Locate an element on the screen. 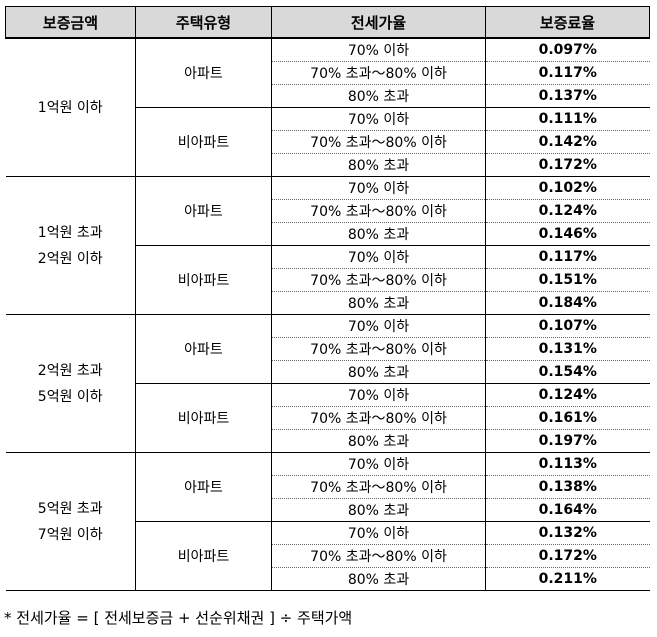 This screenshot has height=637, width=657. table-row: 비아파트 70% 이하 0.117% is located at coordinates (328, 280).